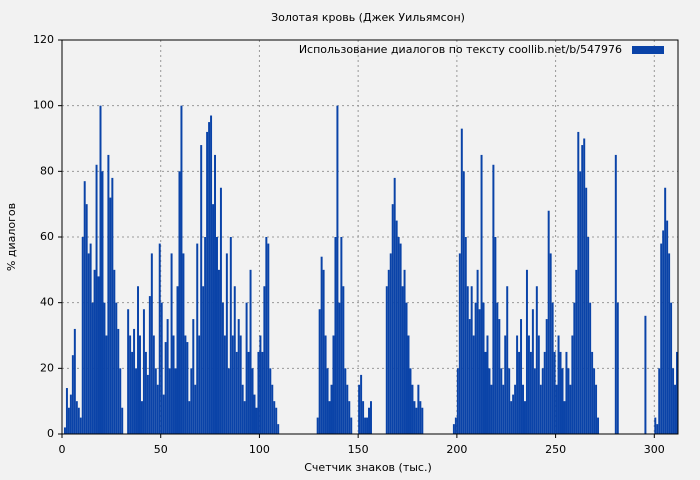  Describe the element at coordinates (47, 302) in the screenshot. I see `y-tick-label: 40` at that location.